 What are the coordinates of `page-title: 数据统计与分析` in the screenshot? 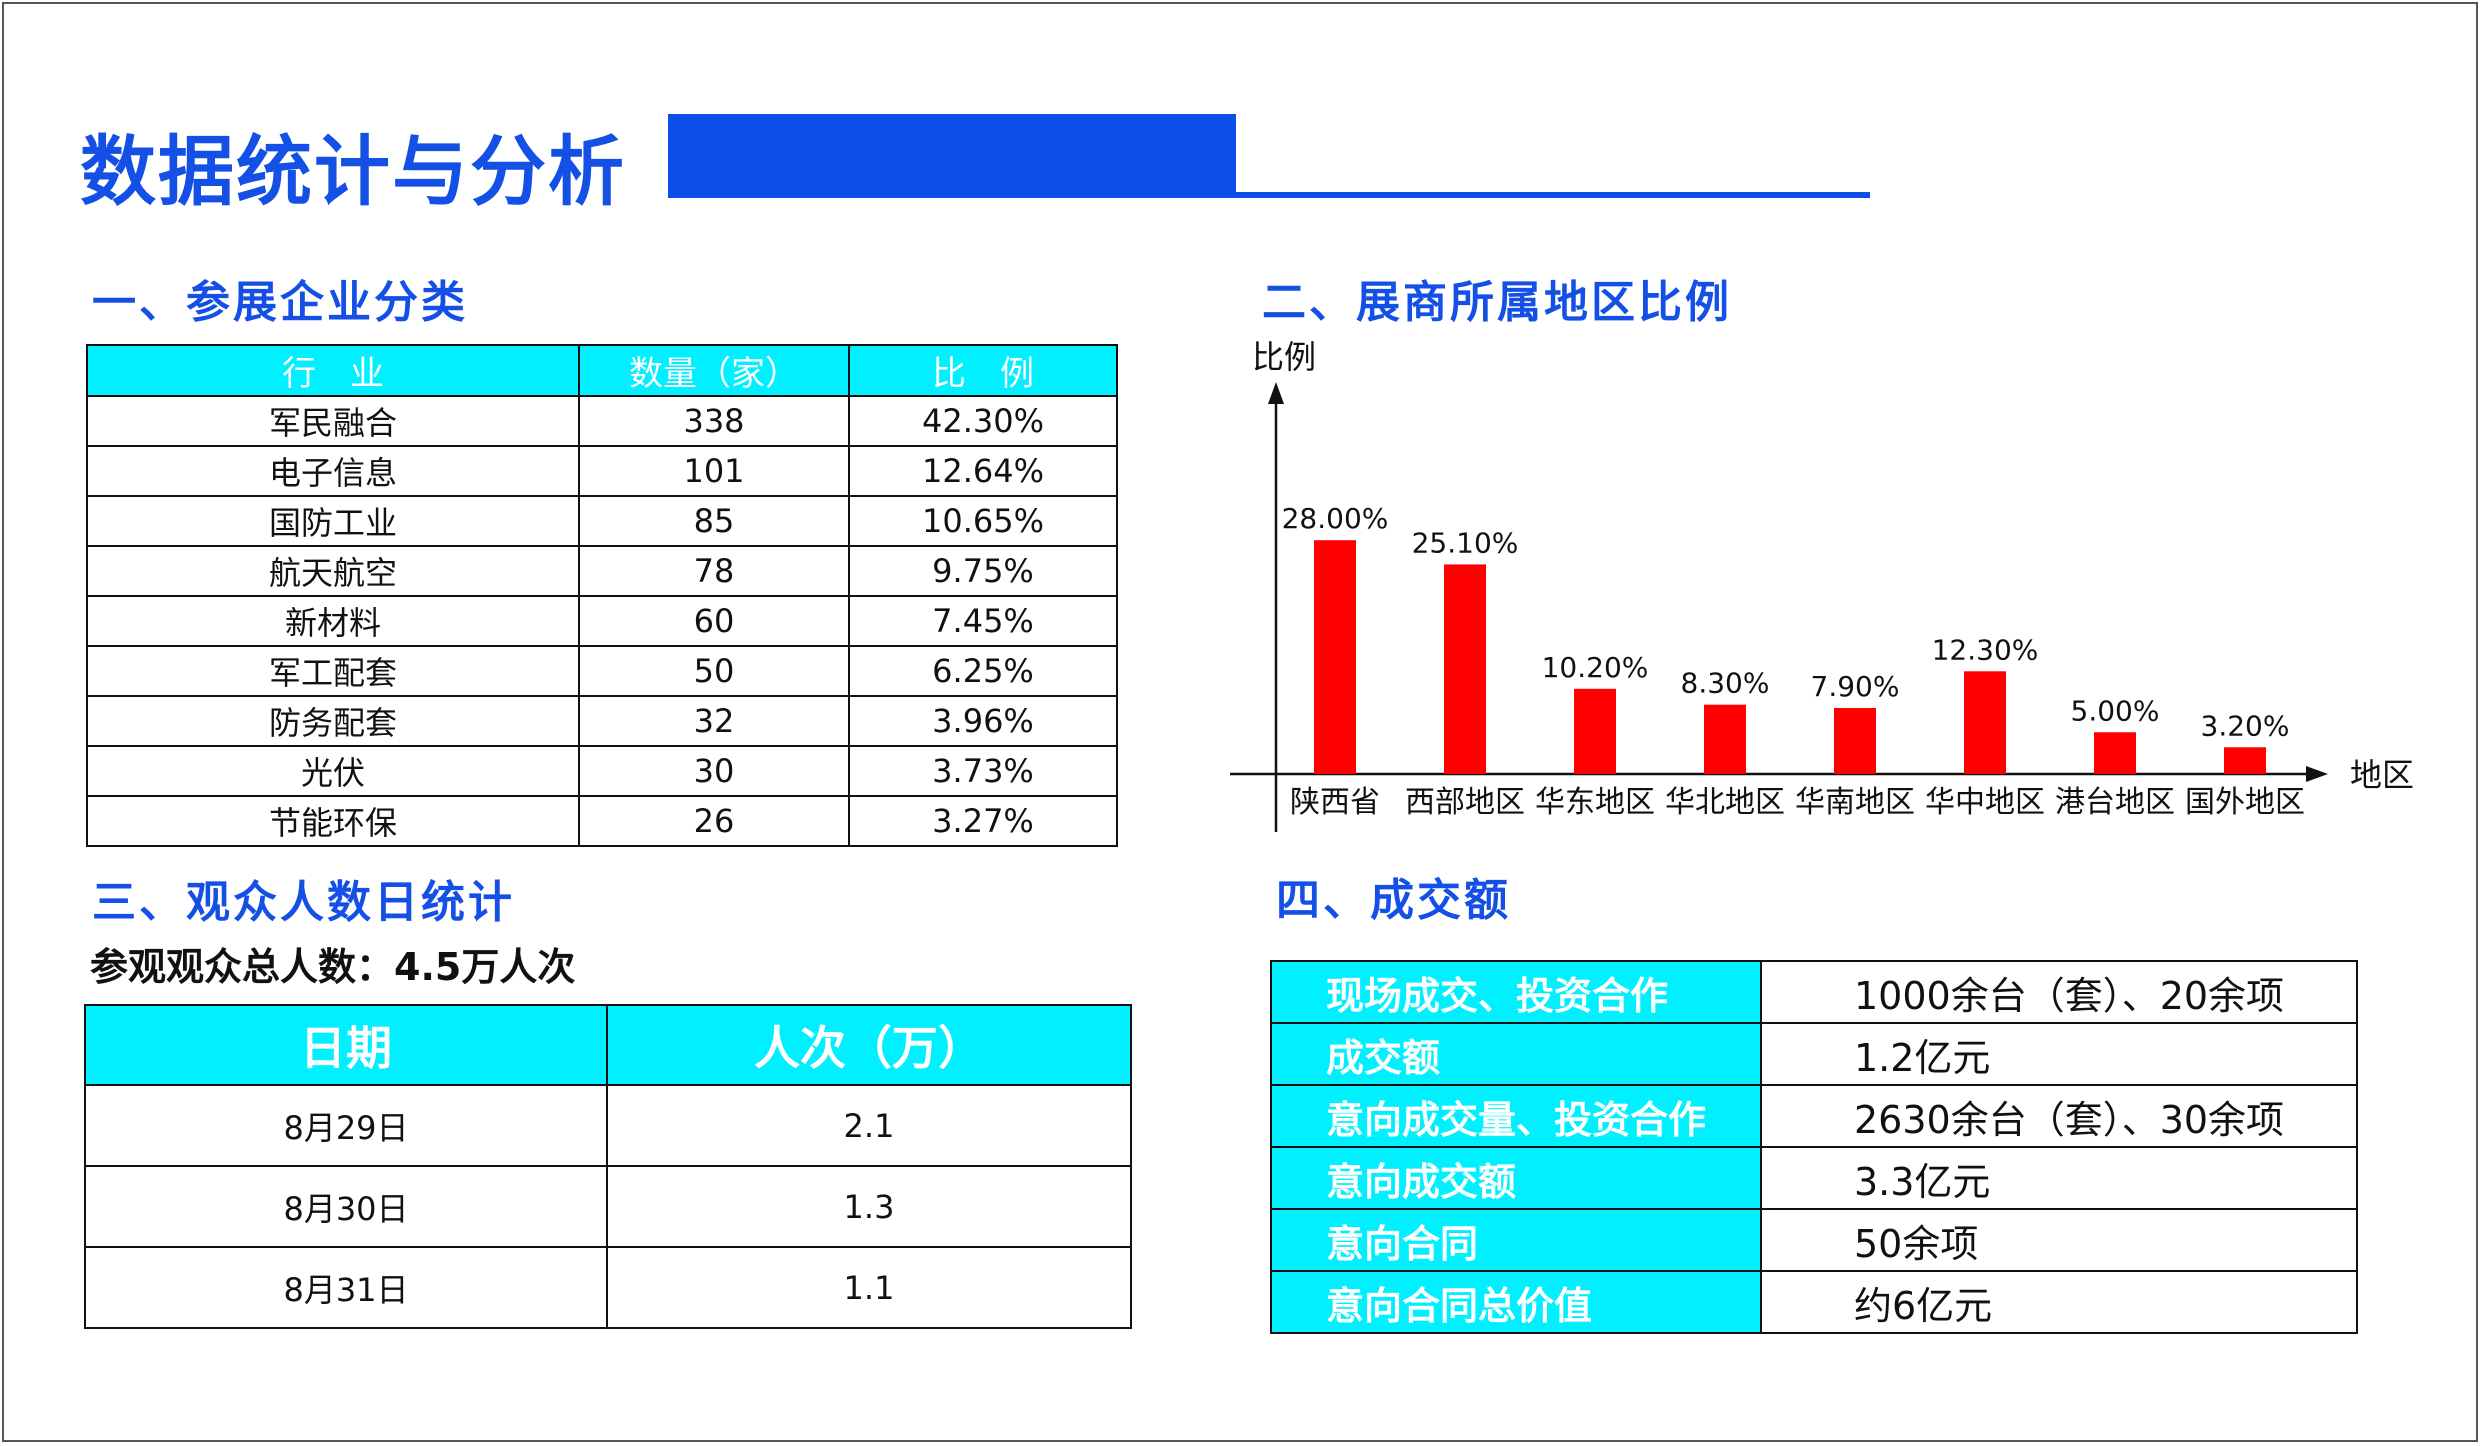 It's located at (353, 171).